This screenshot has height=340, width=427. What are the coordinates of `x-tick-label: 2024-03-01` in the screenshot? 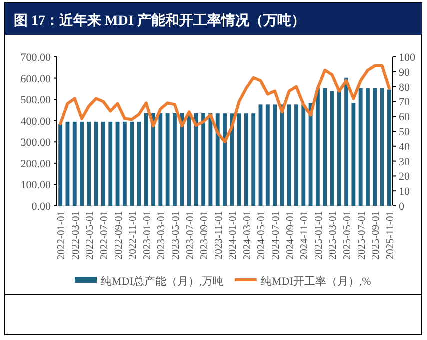 It's located at (248, 235).